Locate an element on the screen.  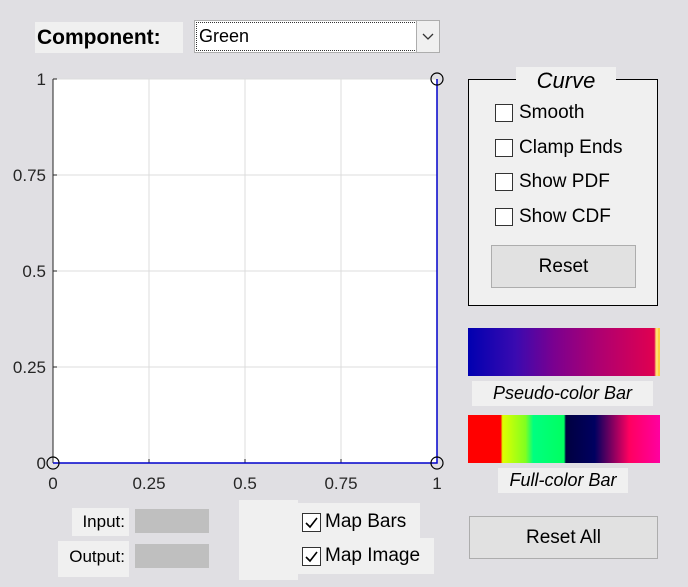
input-label: Input: is located at coordinates (100, 522).